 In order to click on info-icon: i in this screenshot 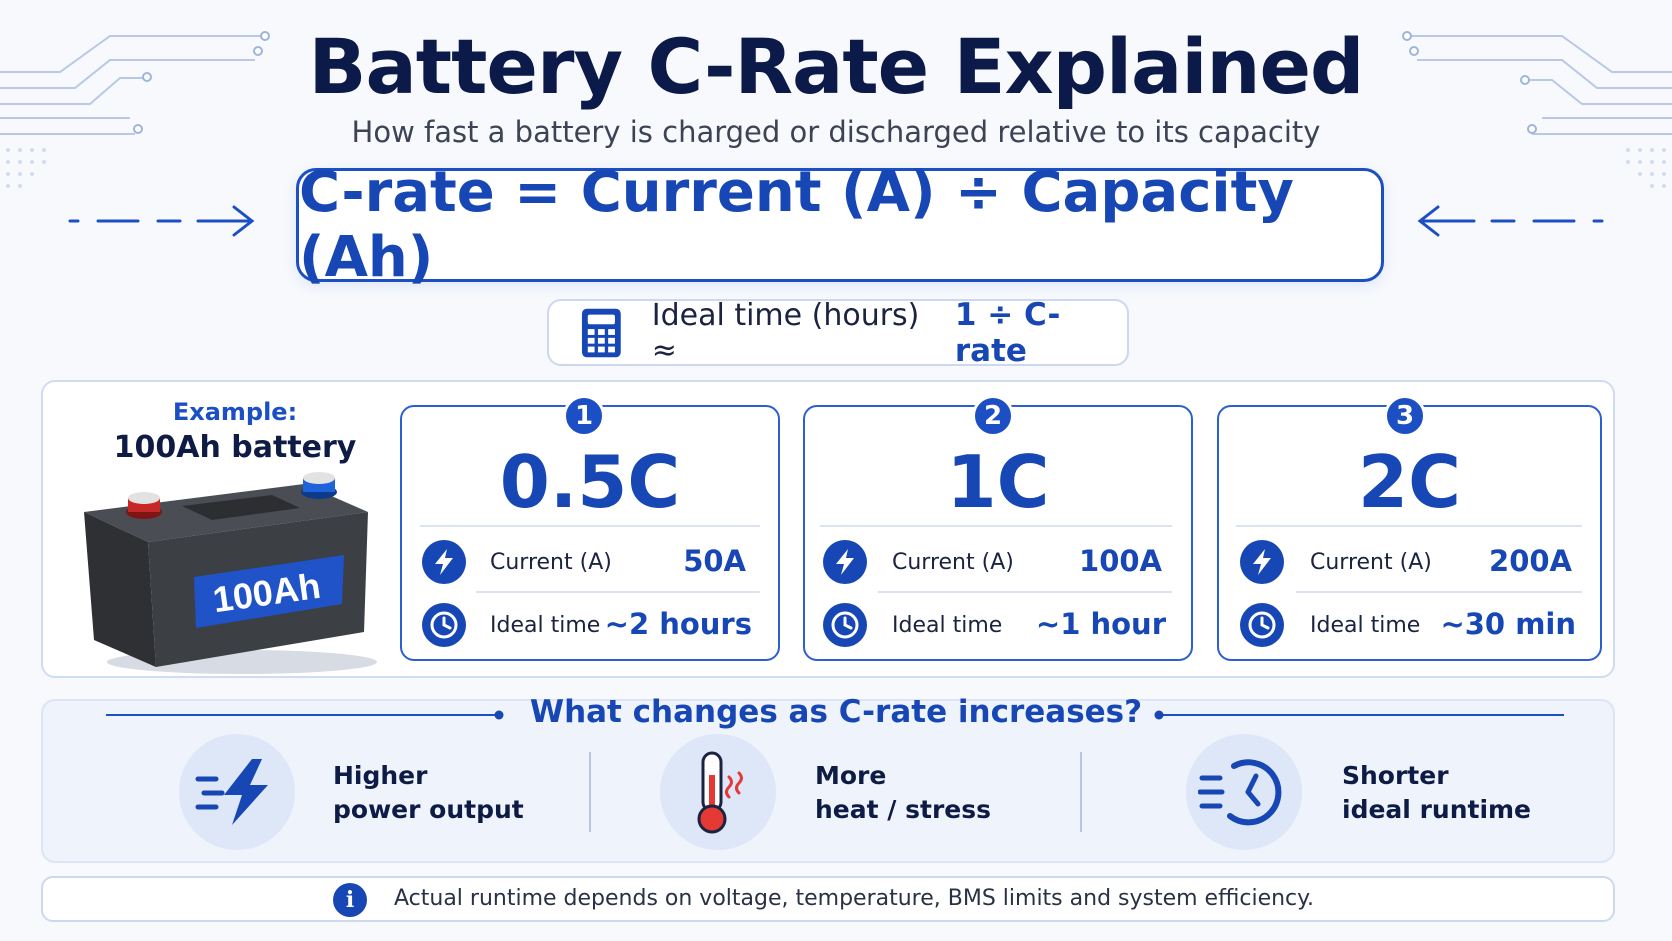, I will do `click(350, 900)`.